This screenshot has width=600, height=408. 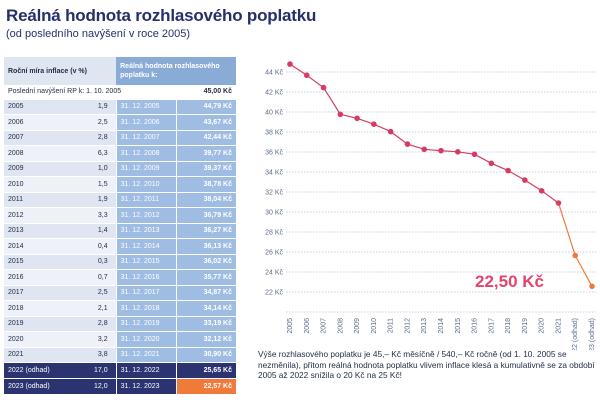 I want to click on row-value: 42,44 Kč, so click(x=205, y=137).